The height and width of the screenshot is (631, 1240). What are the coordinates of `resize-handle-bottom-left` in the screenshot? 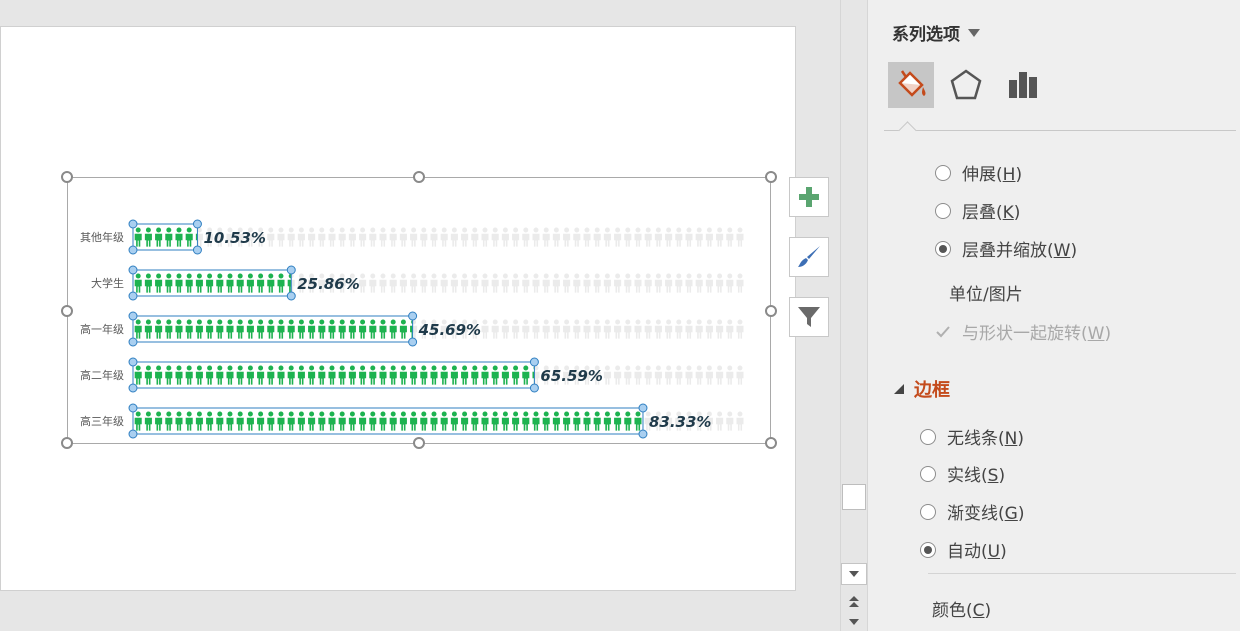 It's located at (67, 443).